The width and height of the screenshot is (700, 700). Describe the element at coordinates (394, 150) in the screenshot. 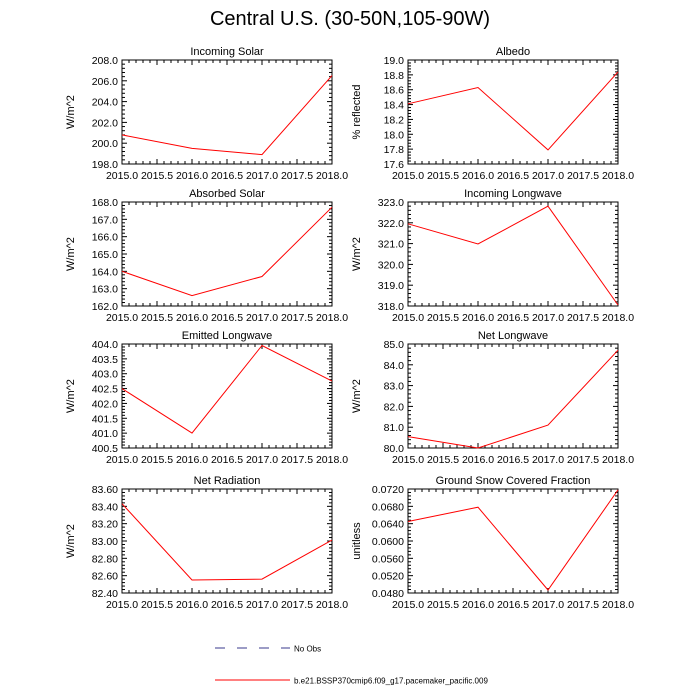

I see `y-tick-label: 17.8` at that location.